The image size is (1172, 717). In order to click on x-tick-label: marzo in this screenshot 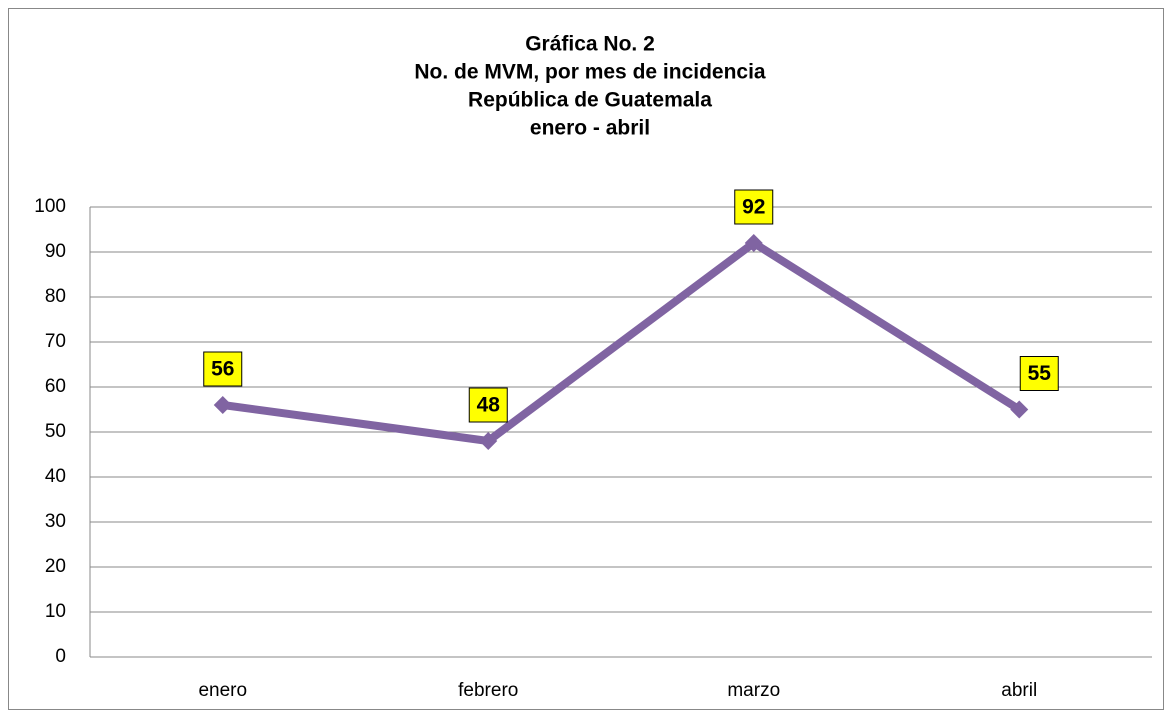, I will do `click(753, 690)`.